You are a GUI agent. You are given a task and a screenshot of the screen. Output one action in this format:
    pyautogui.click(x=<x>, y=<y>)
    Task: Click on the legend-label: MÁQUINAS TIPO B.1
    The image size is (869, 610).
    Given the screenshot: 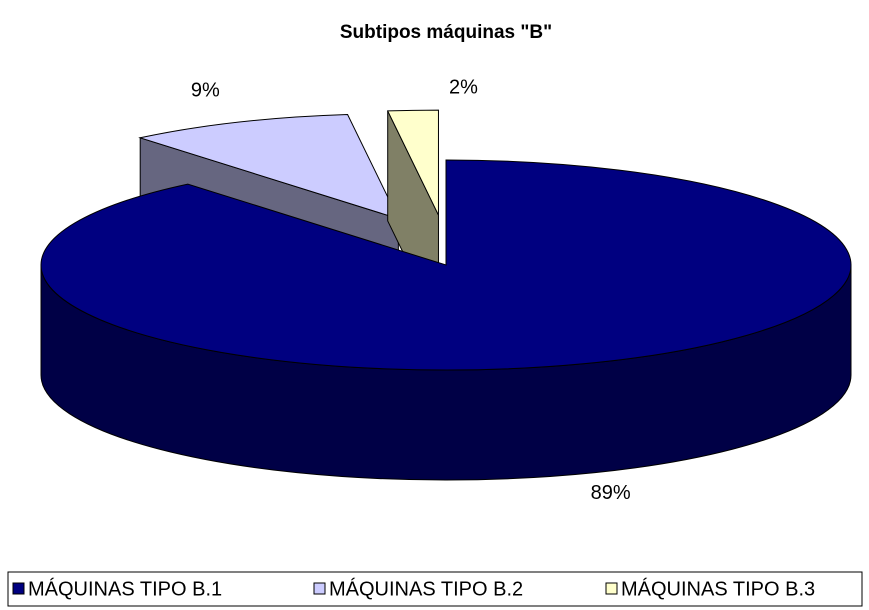 What is the action you would take?
    pyautogui.click(x=125, y=588)
    